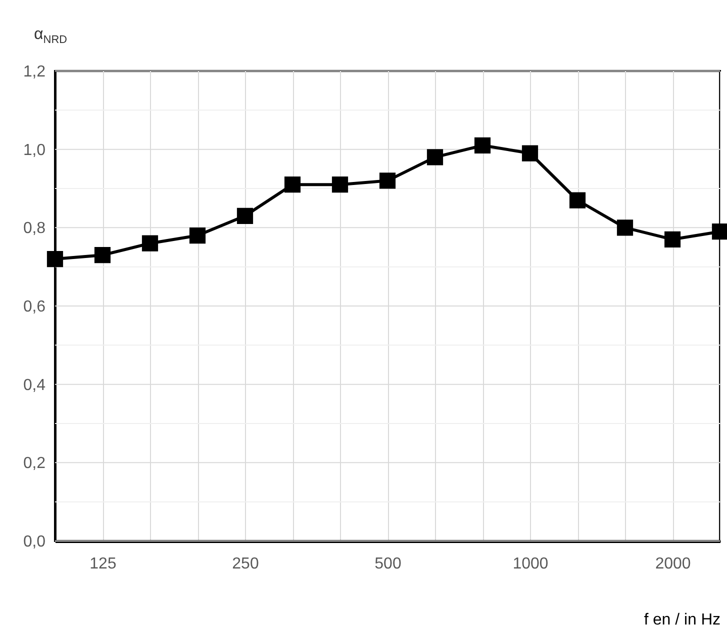 This screenshot has height=627, width=727. What do you see at coordinates (51, 36) in the screenshot?
I see `y-axis-title: α$_{NRD}$` at bounding box center [51, 36].